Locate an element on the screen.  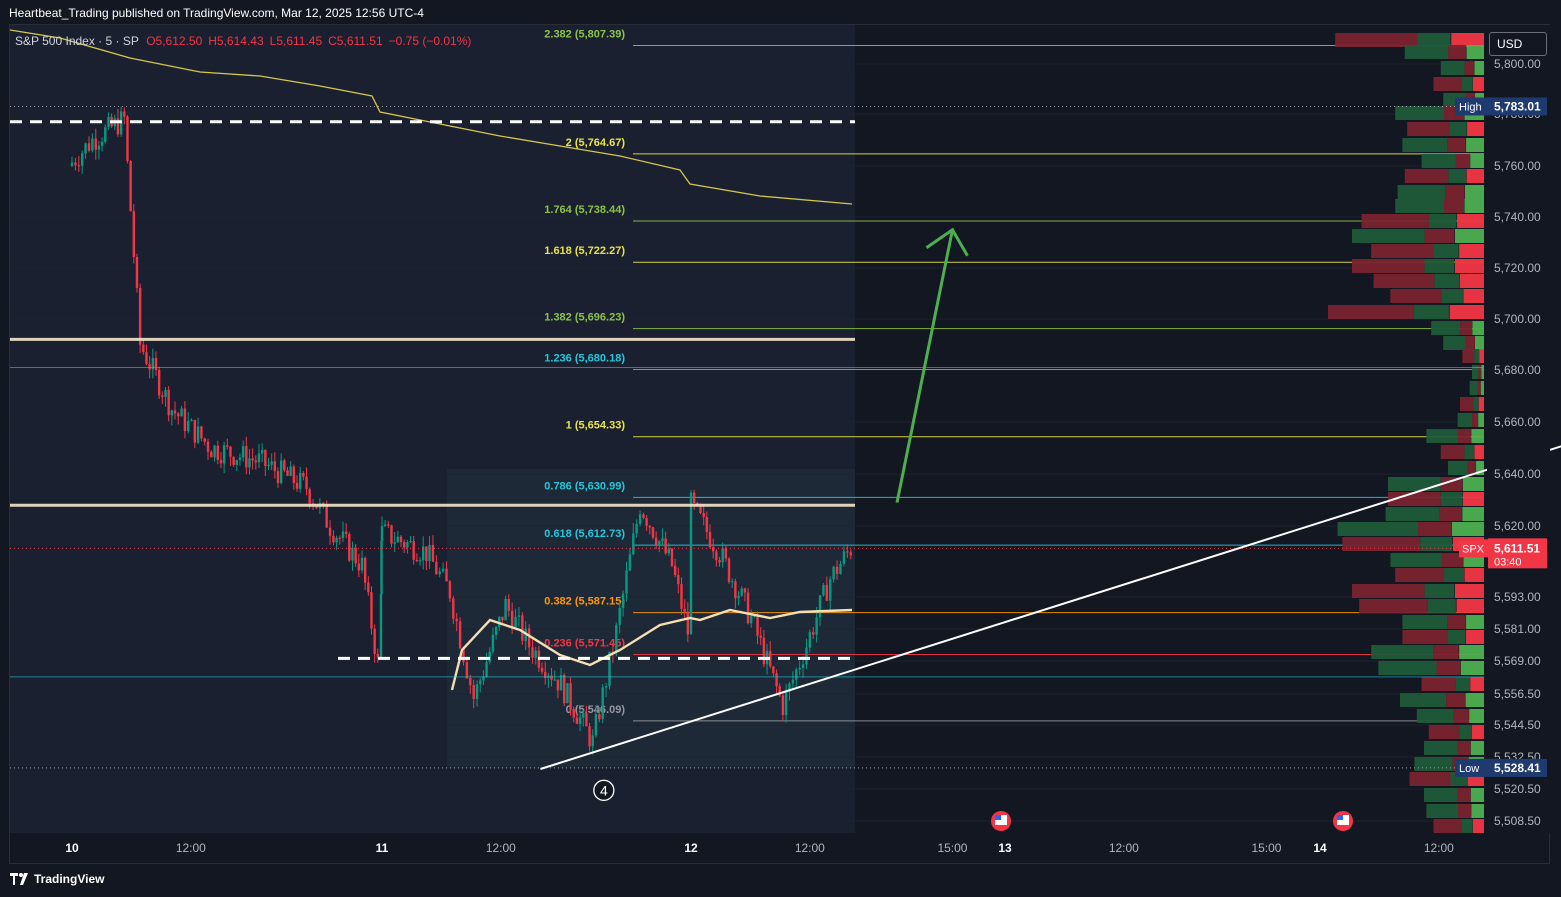
fib-level-label: 1 (5,654.33) is located at coordinates (596, 426).